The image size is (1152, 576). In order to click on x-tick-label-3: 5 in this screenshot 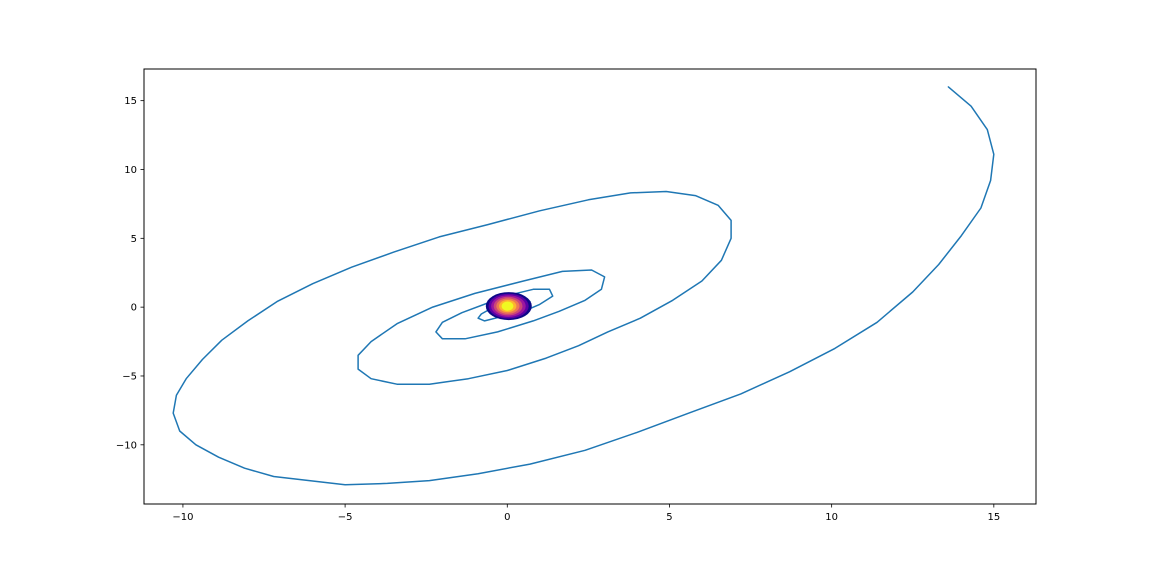, I will do `click(669, 517)`.